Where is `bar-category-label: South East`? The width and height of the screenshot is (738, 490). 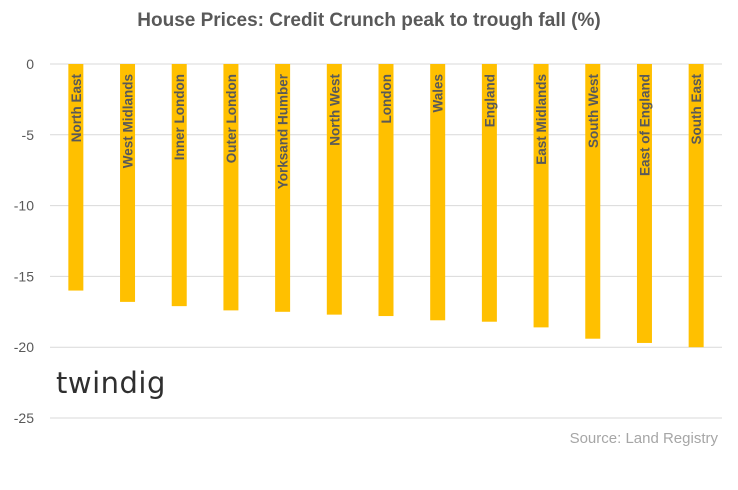 bar-category-label: South East is located at coordinates (696, 109).